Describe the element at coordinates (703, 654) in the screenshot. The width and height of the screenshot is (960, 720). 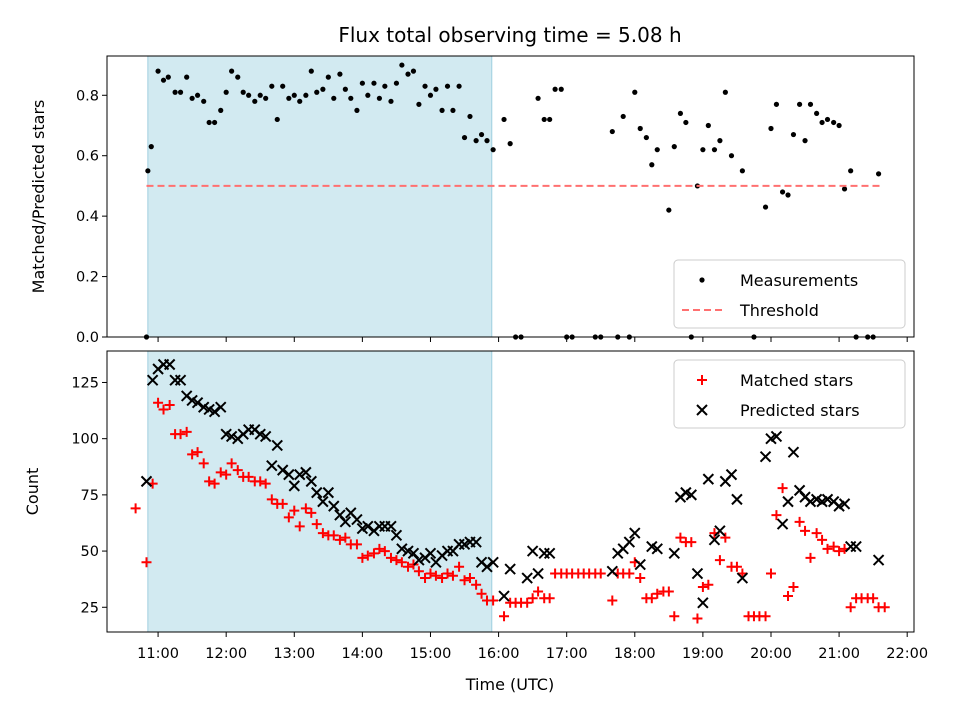
I see `x-tick-label: 19:00` at that location.